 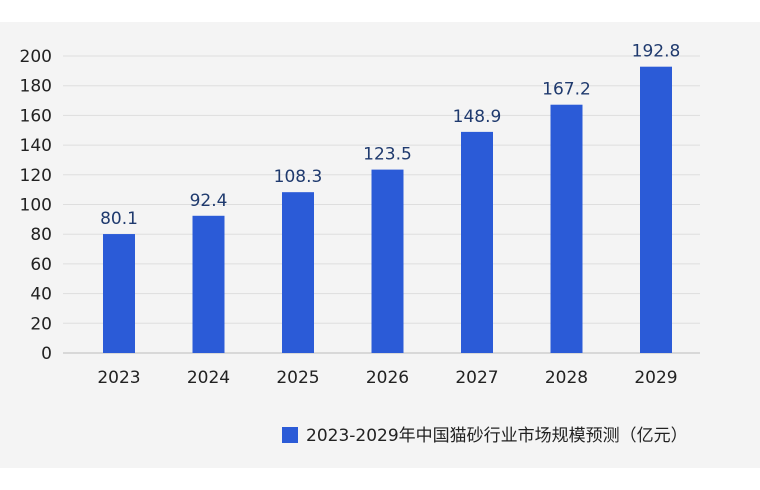 I want to click on y-tick-label: 40, so click(x=41, y=295).